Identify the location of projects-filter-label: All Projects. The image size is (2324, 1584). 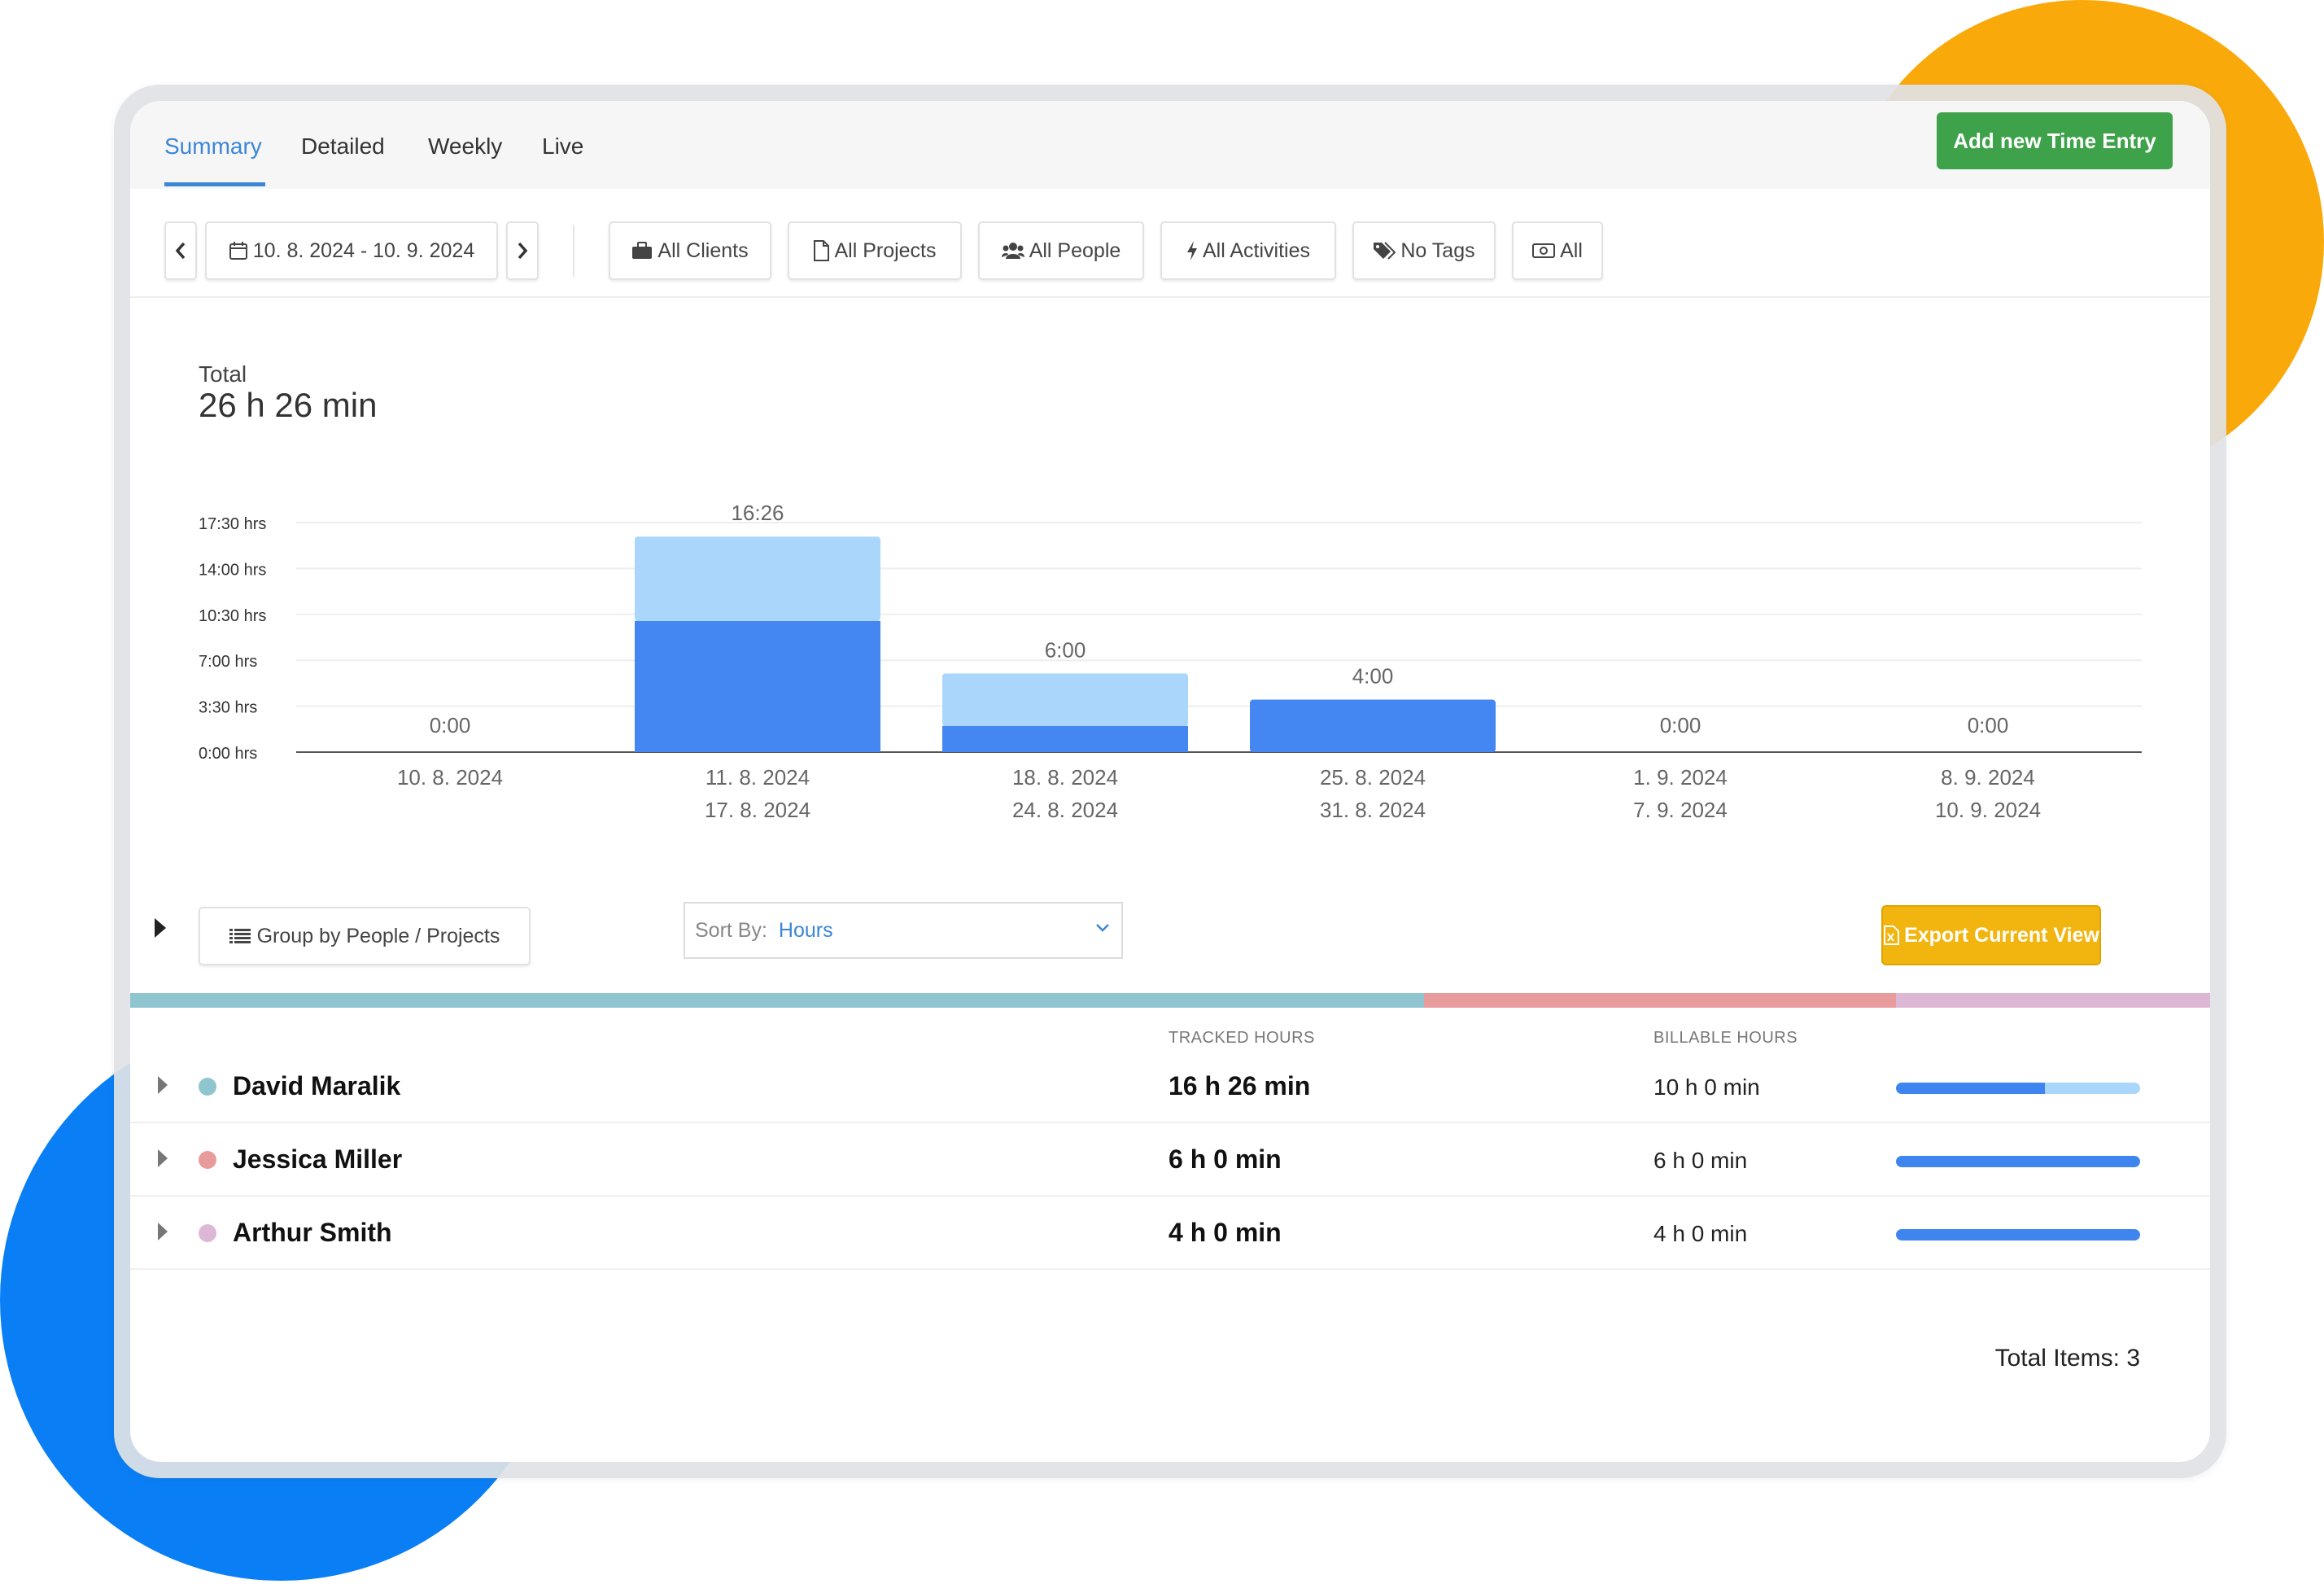
(885, 250).